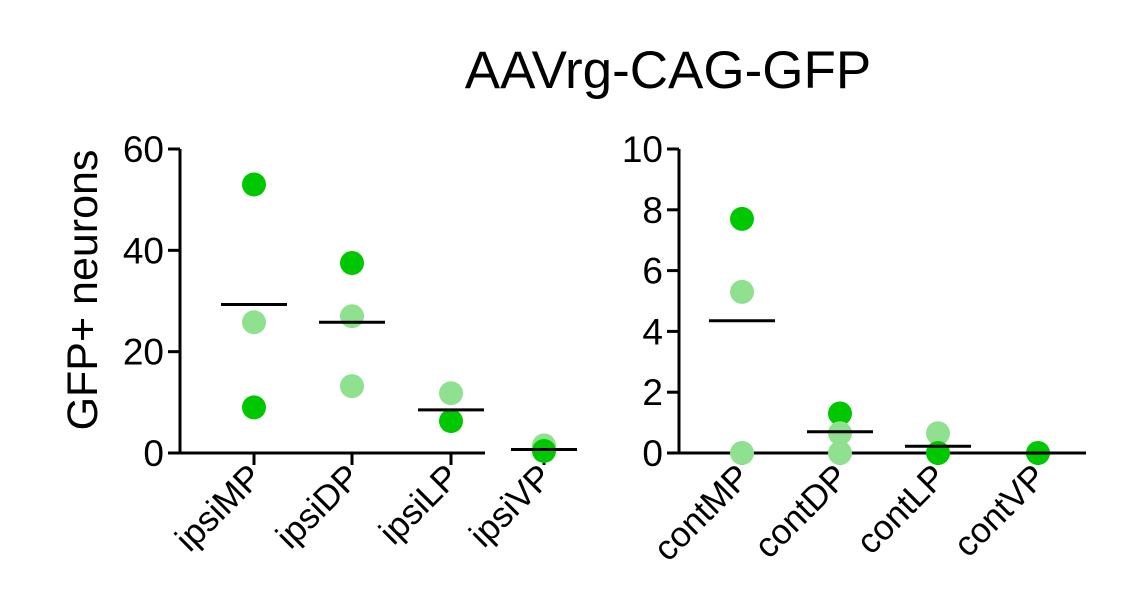 This screenshot has height=602, width=1135. I want to click on chart-title: AAVrg-CAG-GFP, so click(668, 70).